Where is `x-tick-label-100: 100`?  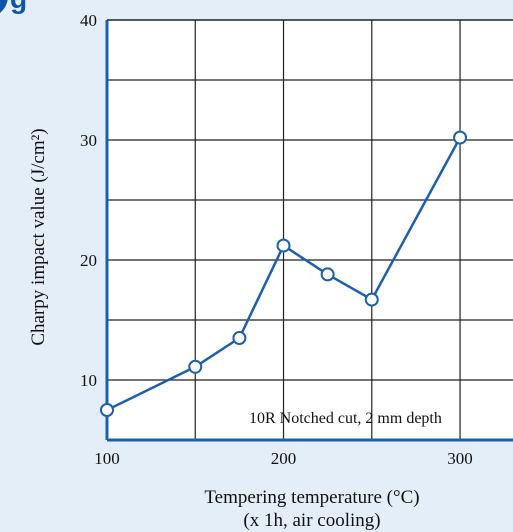
x-tick-label-100: 100 is located at coordinates (107, 458).